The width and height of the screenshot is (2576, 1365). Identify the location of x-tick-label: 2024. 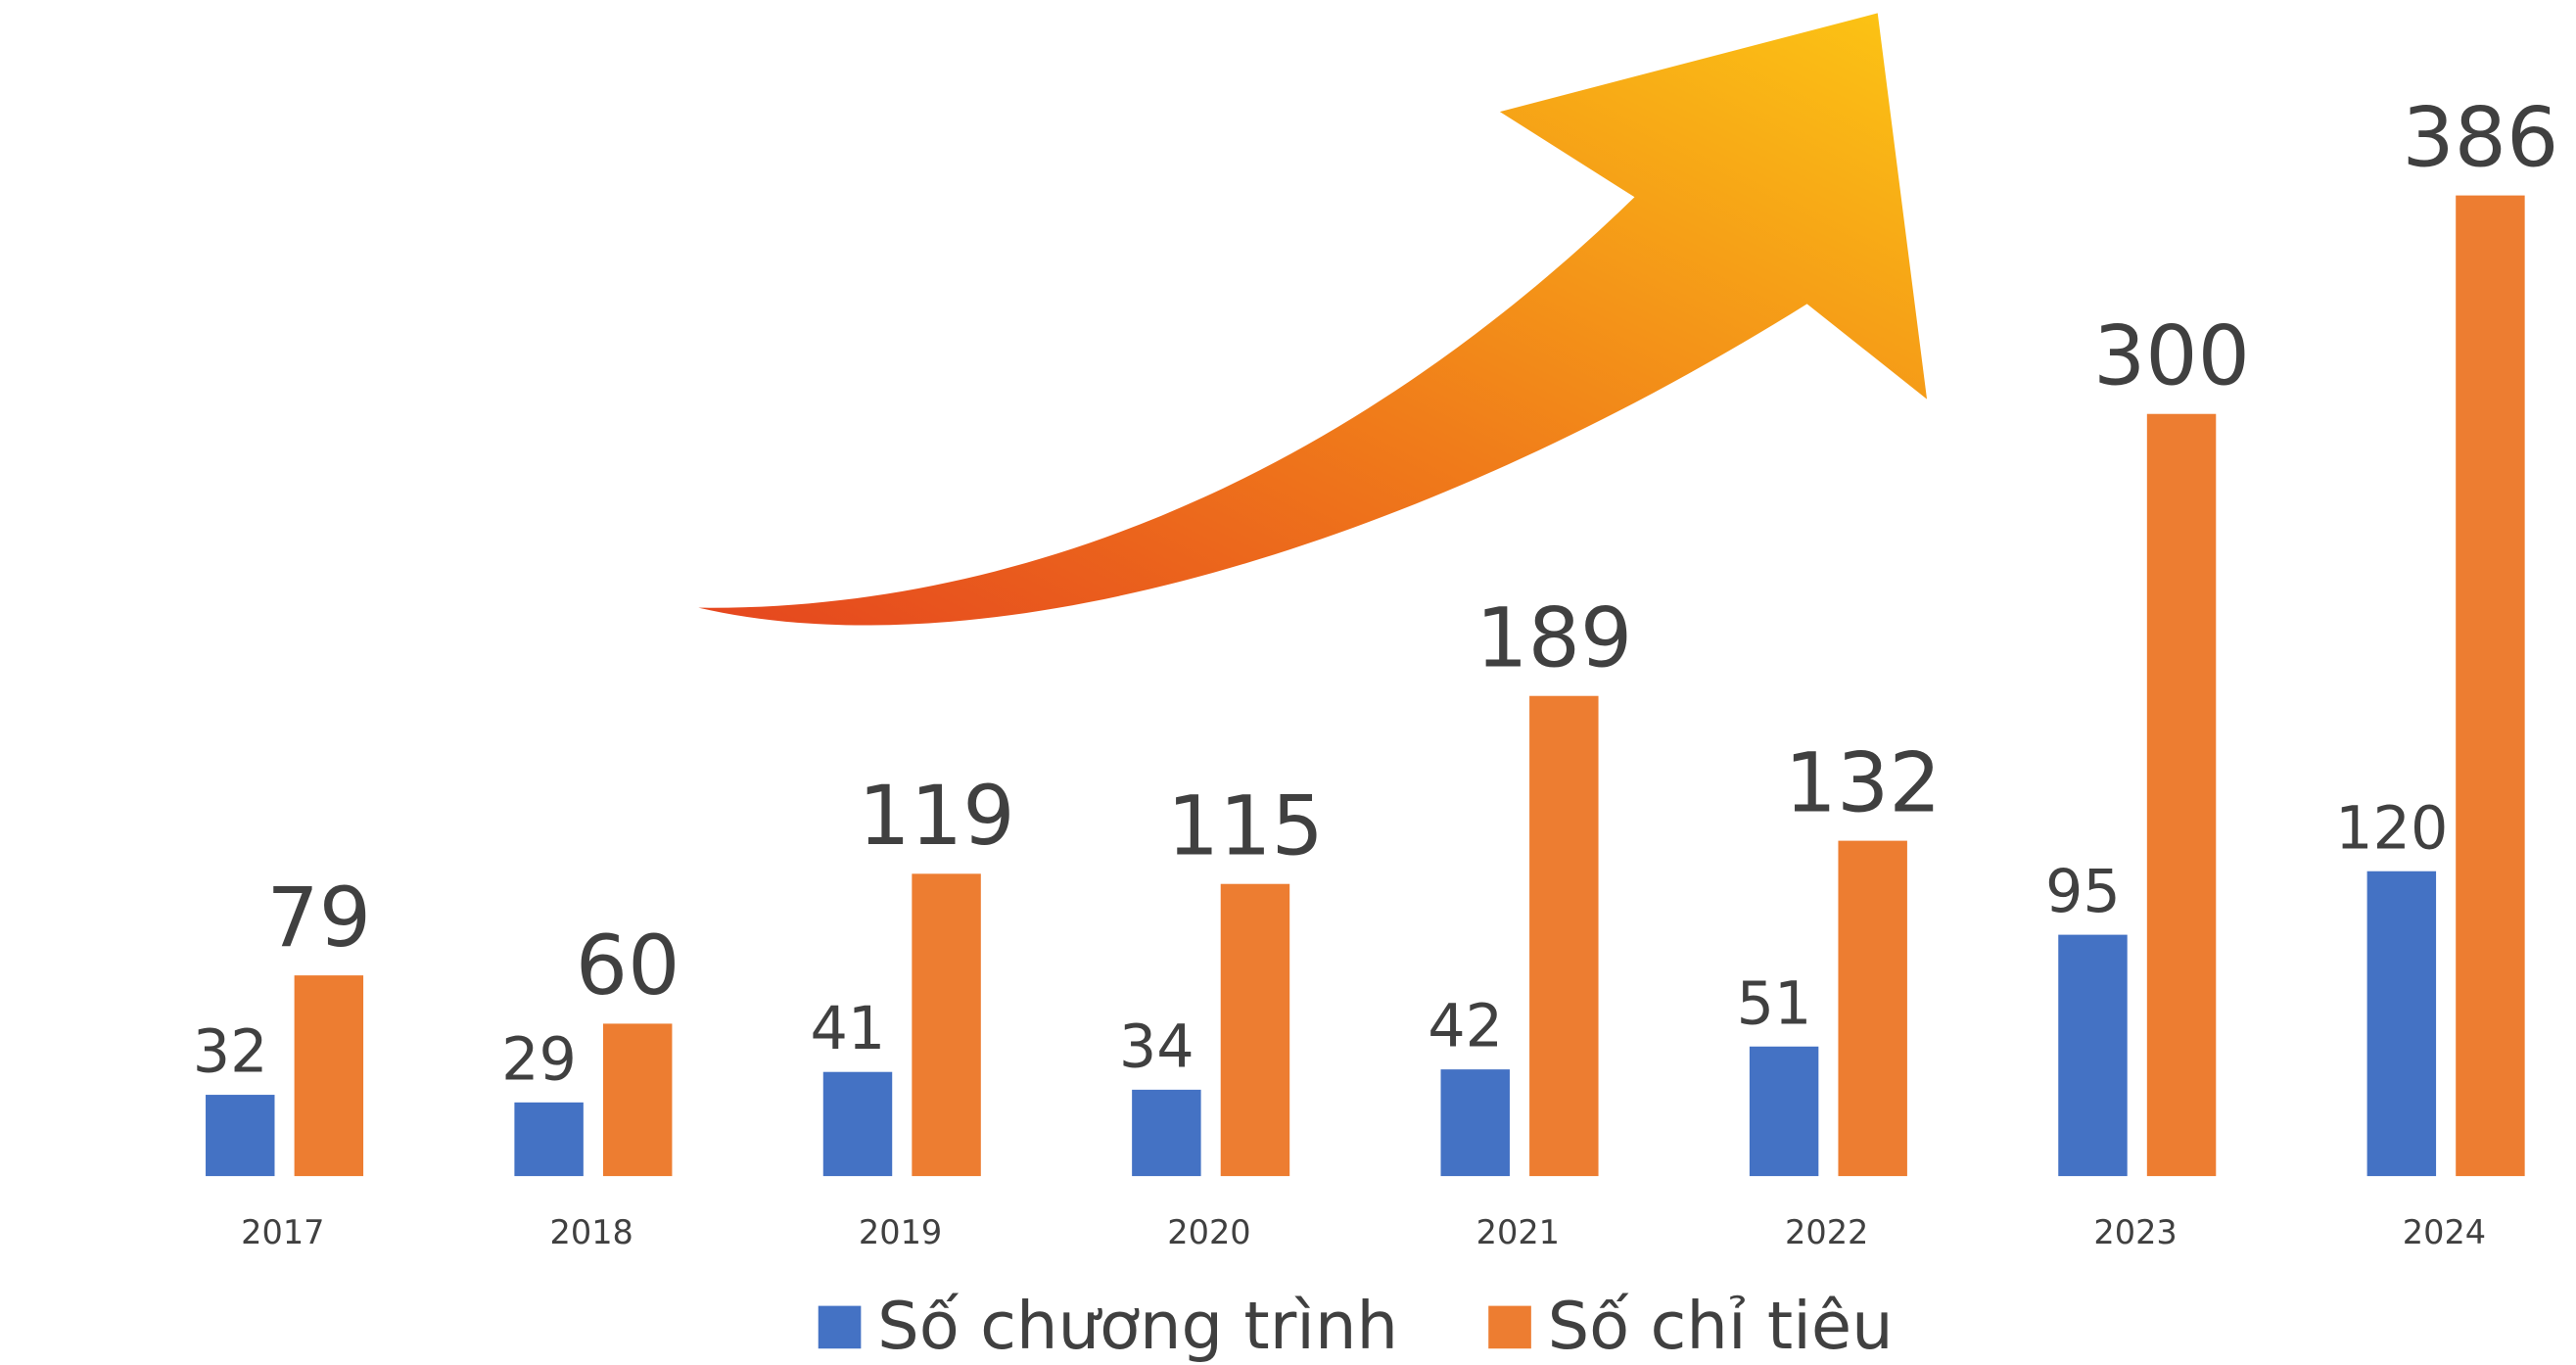
(2444, 1232).